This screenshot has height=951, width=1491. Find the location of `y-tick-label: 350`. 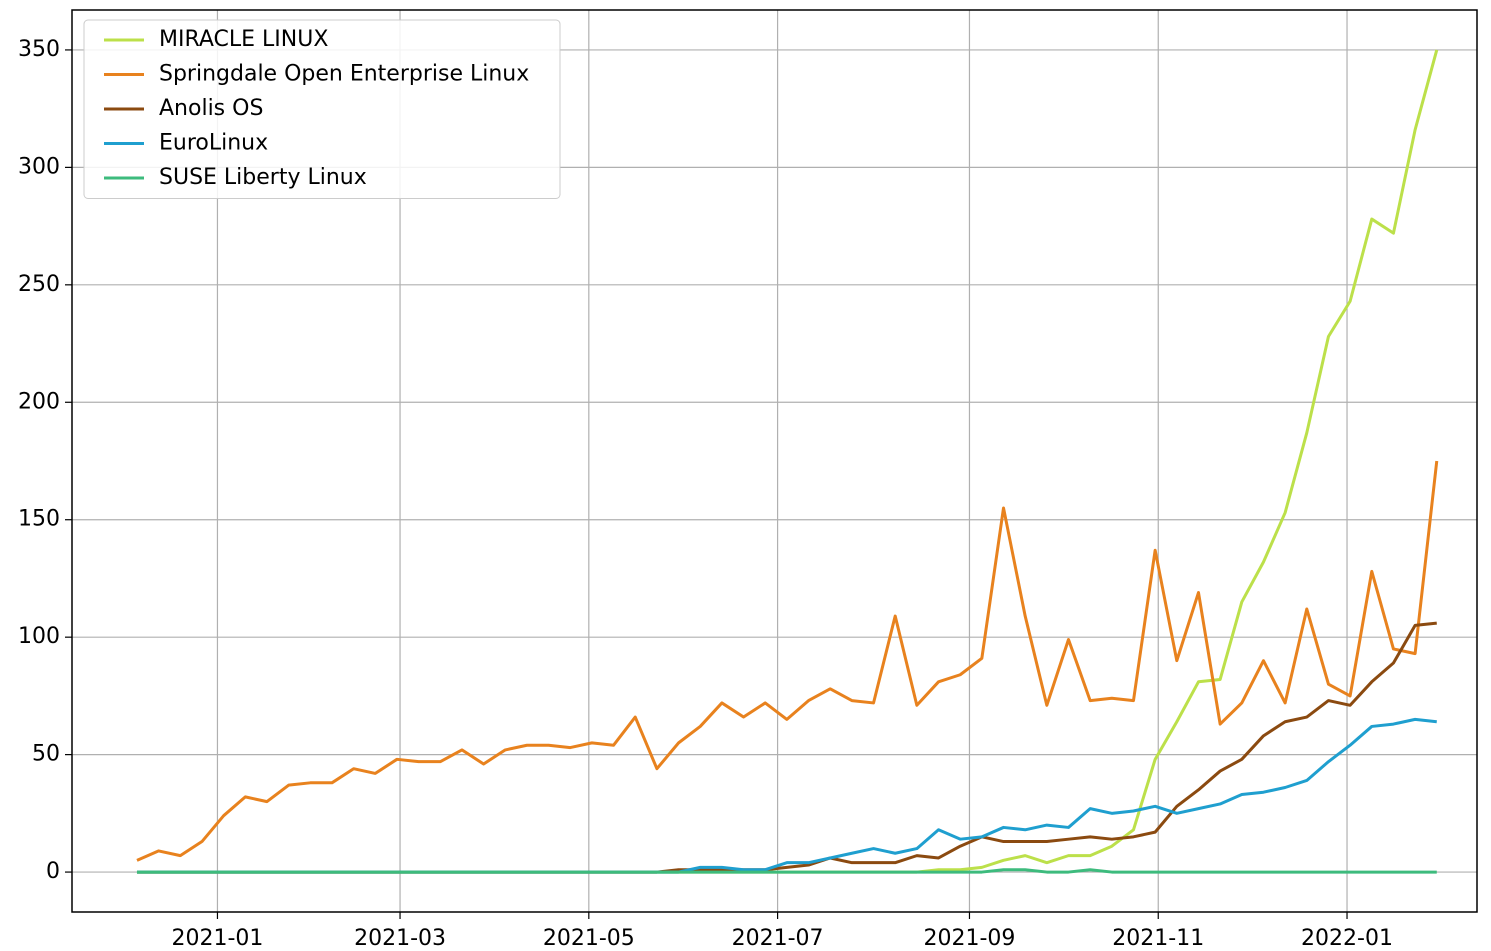

y-tick-label: 350 is located at coordinates (39, 49).